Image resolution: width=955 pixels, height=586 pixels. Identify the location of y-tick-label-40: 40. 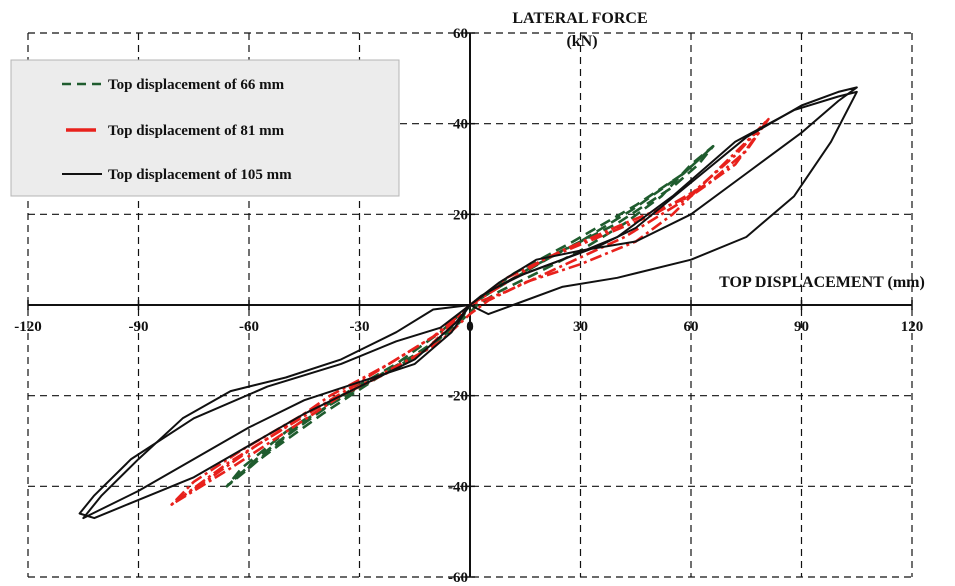
(460, 125).